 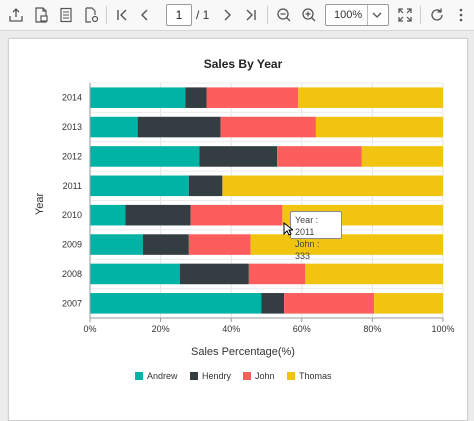 What do you see at coordinates (289, 231) in the screenshot?
I see `mouse-cursor-icon` at bounding box center [289, 231].